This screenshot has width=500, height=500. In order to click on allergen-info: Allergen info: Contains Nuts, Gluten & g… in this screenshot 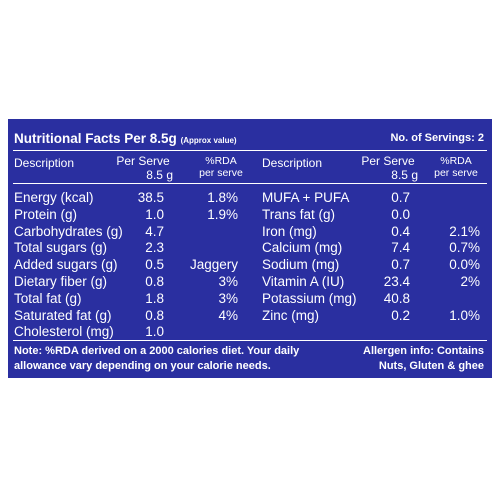, I will do `click(423, 359)`.